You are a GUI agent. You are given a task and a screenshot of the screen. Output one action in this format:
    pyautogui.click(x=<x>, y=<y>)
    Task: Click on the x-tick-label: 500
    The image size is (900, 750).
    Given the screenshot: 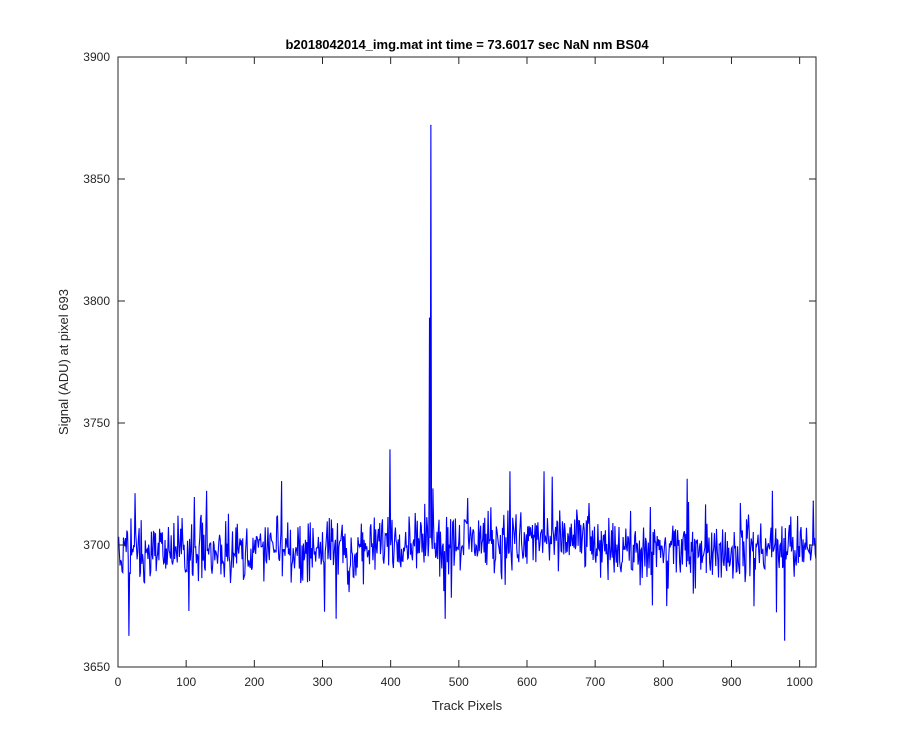 What is the action you would take?
    pyautogui.click(x=459, y=682)
    